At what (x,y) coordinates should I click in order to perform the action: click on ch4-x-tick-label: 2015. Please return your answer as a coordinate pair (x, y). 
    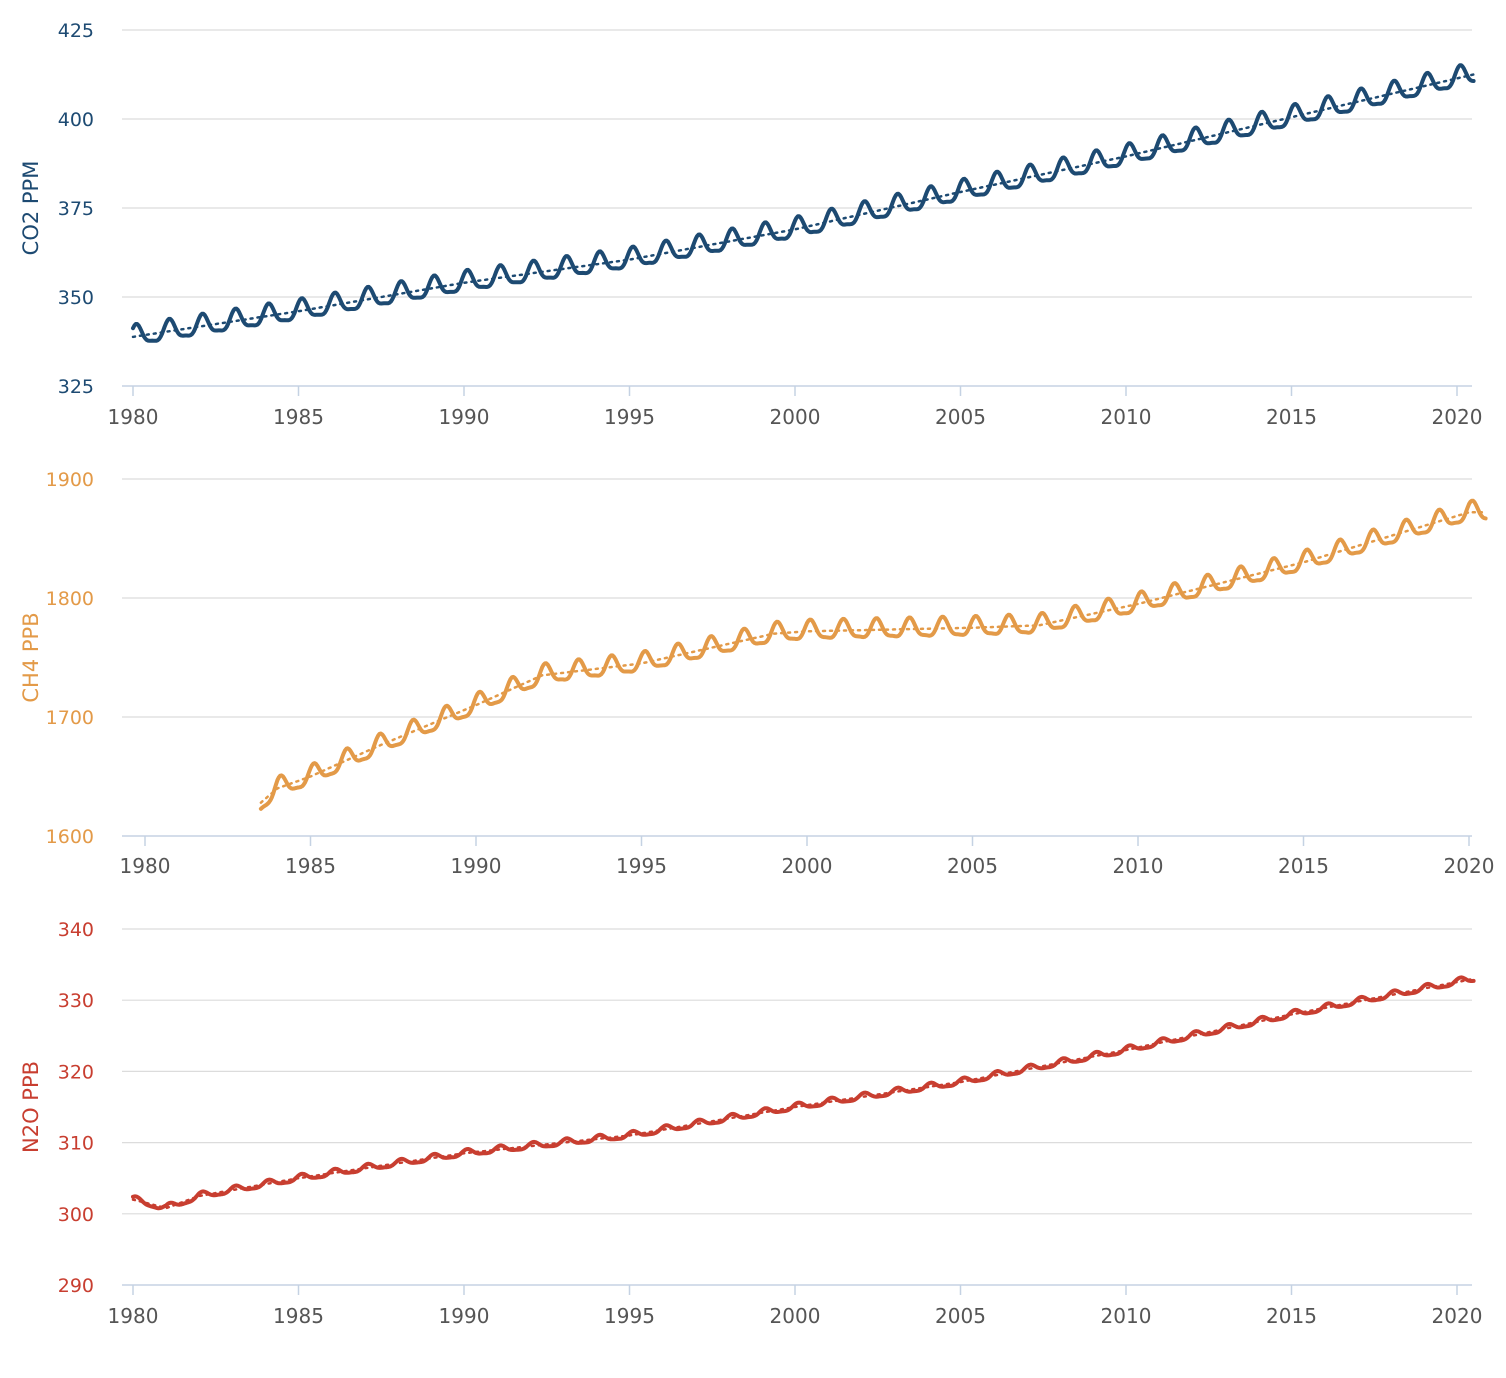
    Looking at the image, I should click on (1303, 866).